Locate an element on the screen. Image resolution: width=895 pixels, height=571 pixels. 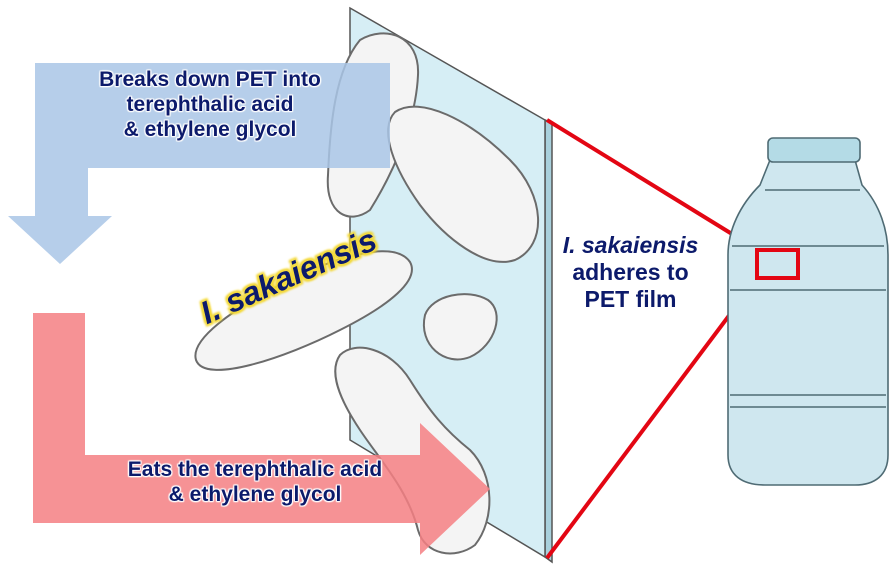
bottle-body is located at coordinates (808, 322).